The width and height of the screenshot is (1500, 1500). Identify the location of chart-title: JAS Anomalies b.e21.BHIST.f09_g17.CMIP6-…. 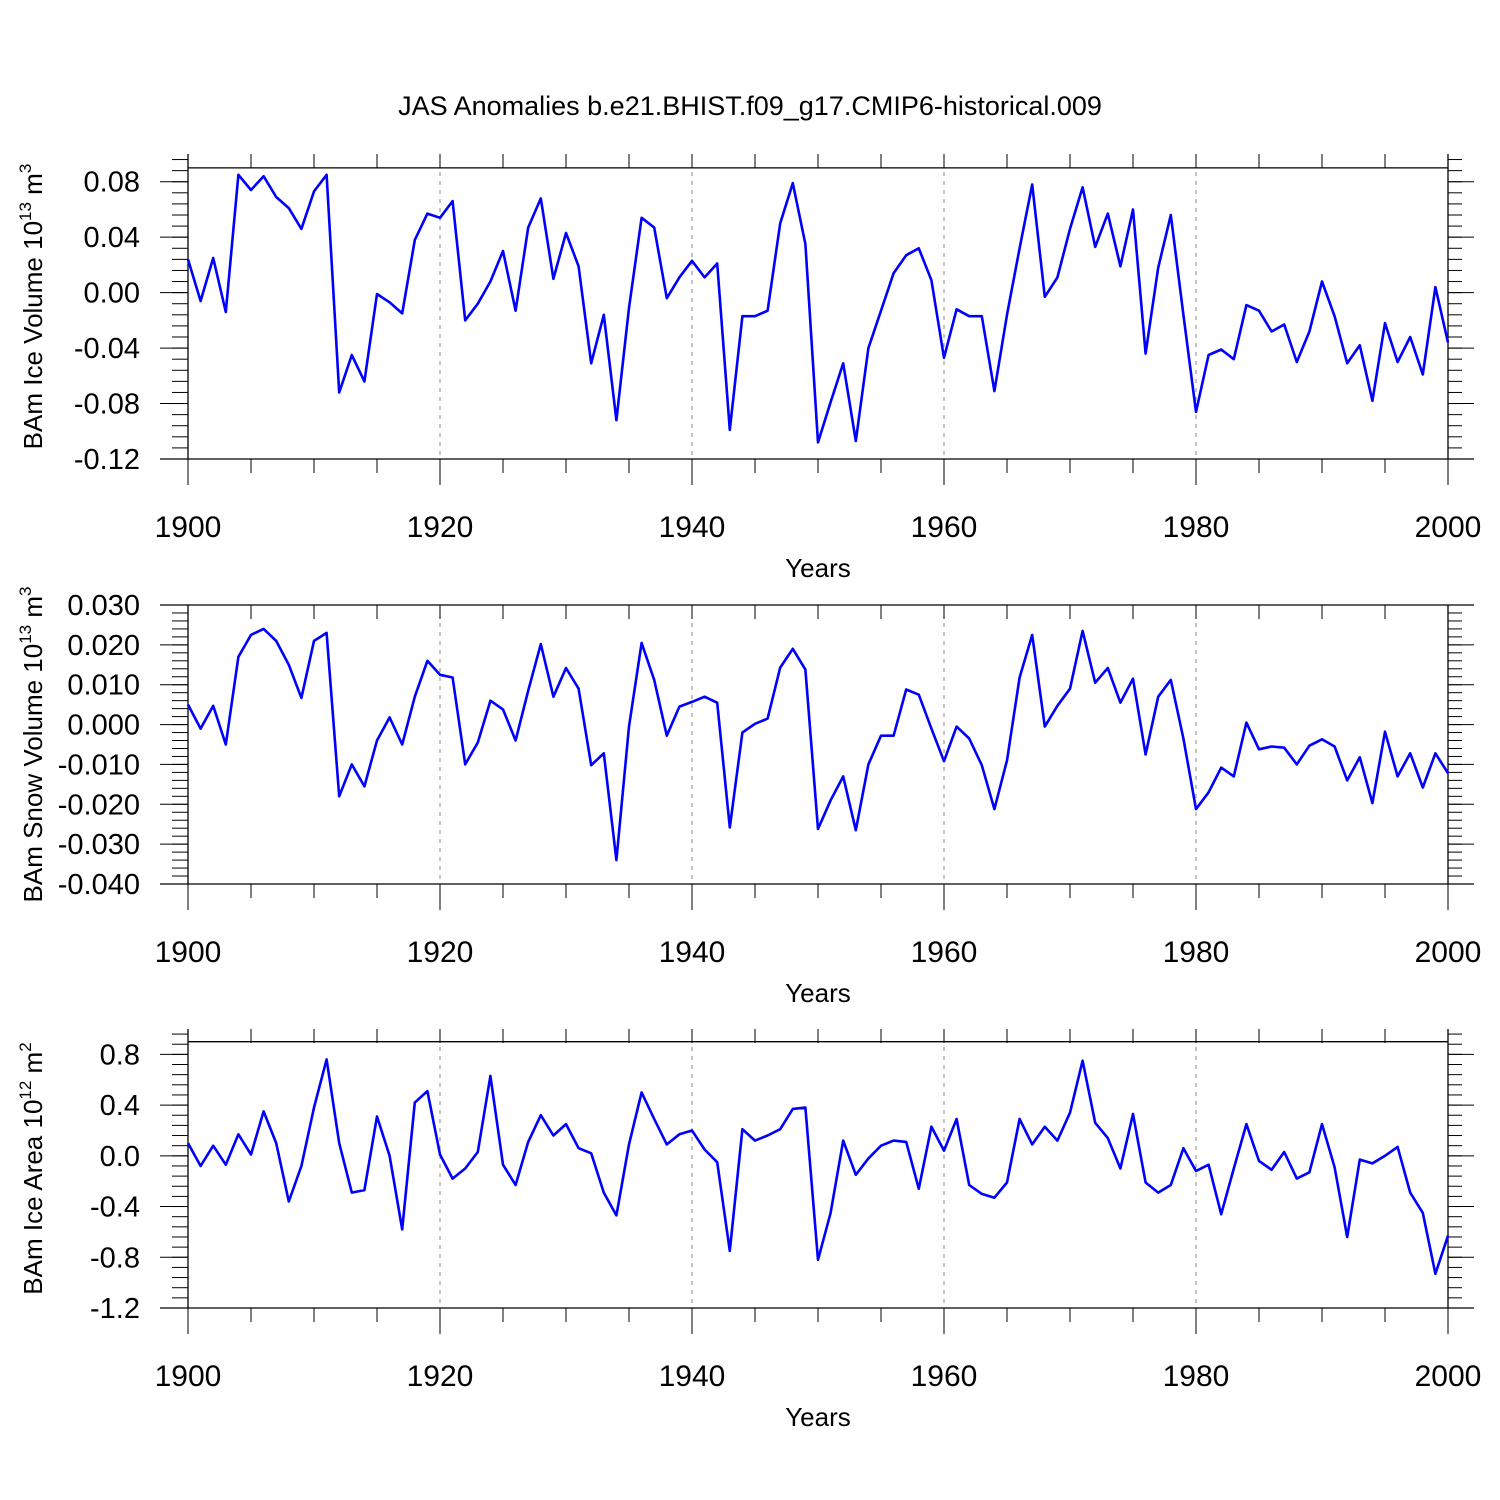
(750, 106).